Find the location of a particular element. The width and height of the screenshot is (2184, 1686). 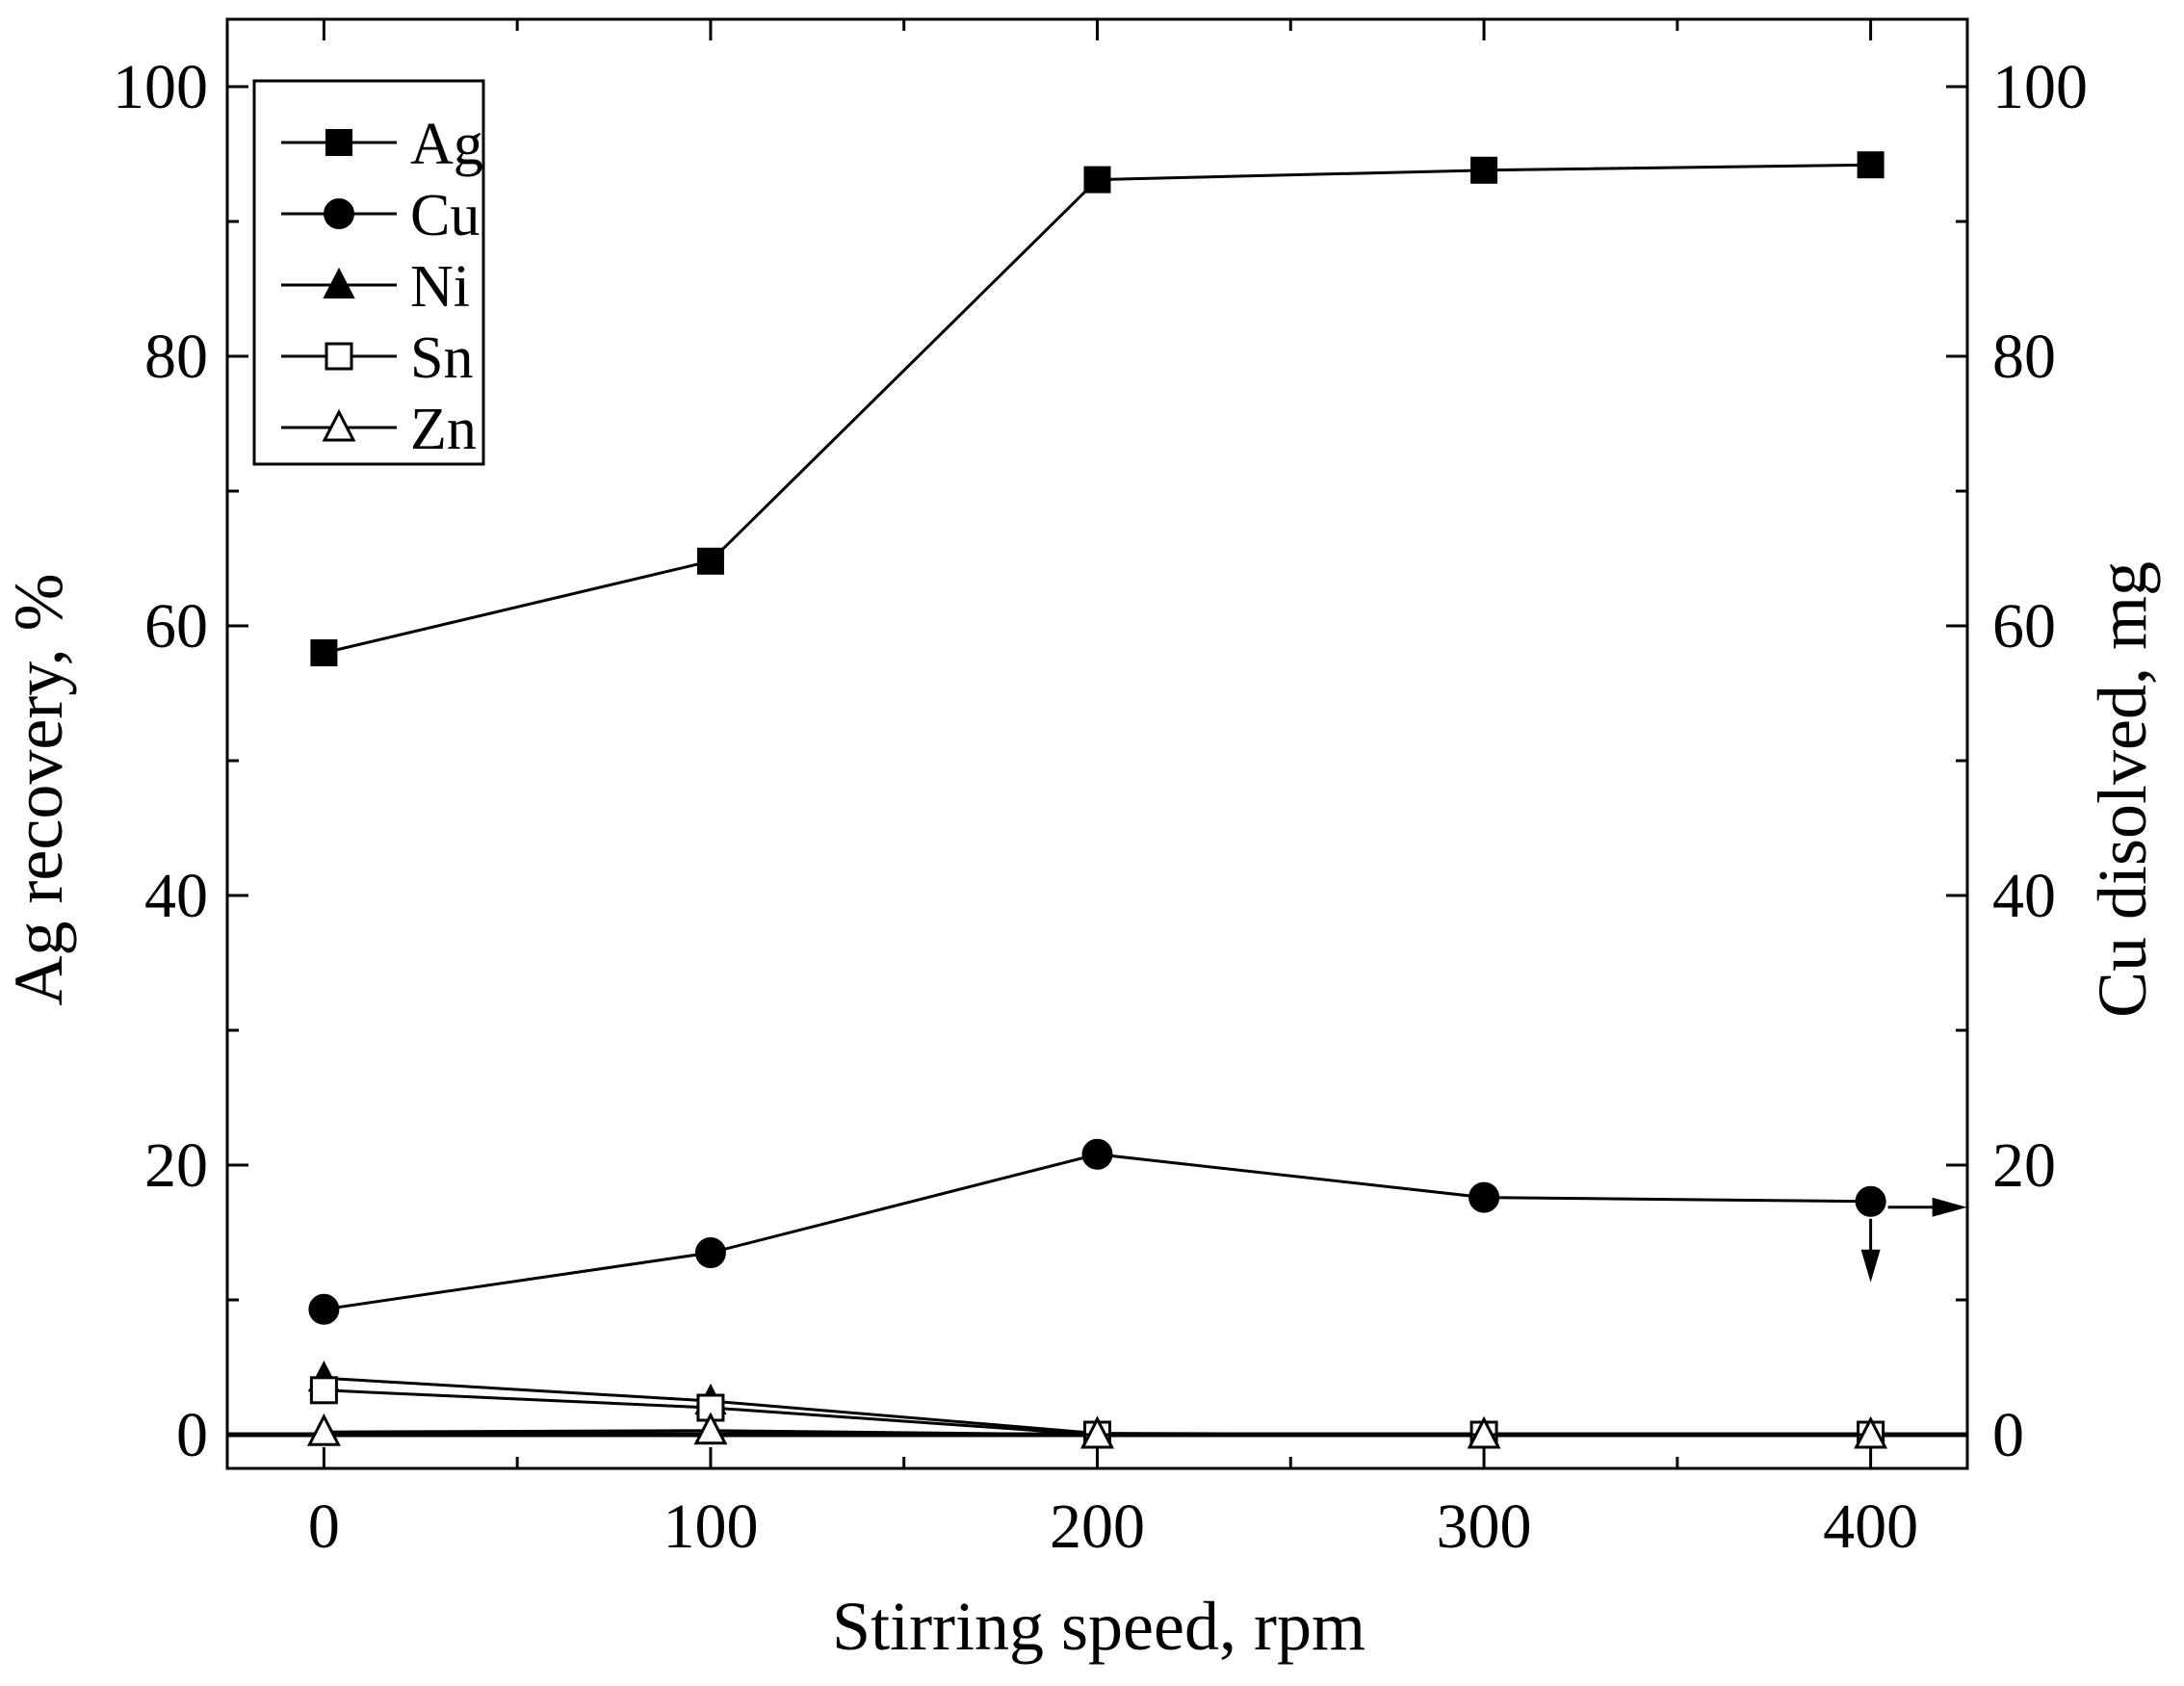

y-axis-title: Ag recovery, % is located at coordinates (38, 789).